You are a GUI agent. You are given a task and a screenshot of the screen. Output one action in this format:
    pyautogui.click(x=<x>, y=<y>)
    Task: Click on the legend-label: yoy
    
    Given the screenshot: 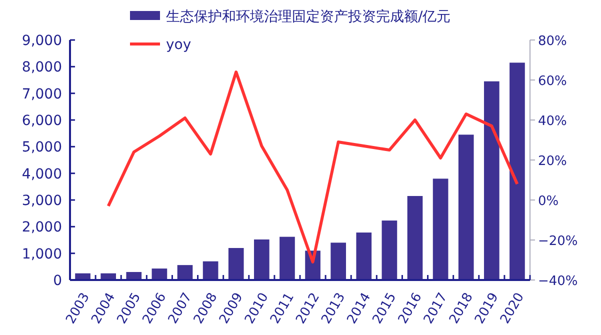 What is the action you would take?
    pyautogui.click(x=179, y=45)
    